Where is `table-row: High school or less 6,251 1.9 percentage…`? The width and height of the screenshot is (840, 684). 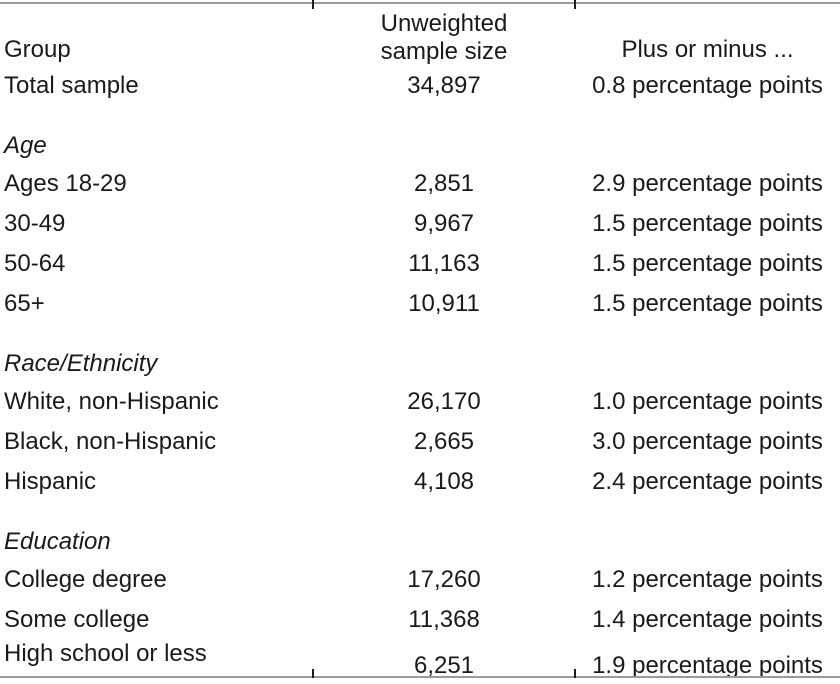
table-row: High school or less 6,251 1.9 percentage… is located at coordinates (420, 659).